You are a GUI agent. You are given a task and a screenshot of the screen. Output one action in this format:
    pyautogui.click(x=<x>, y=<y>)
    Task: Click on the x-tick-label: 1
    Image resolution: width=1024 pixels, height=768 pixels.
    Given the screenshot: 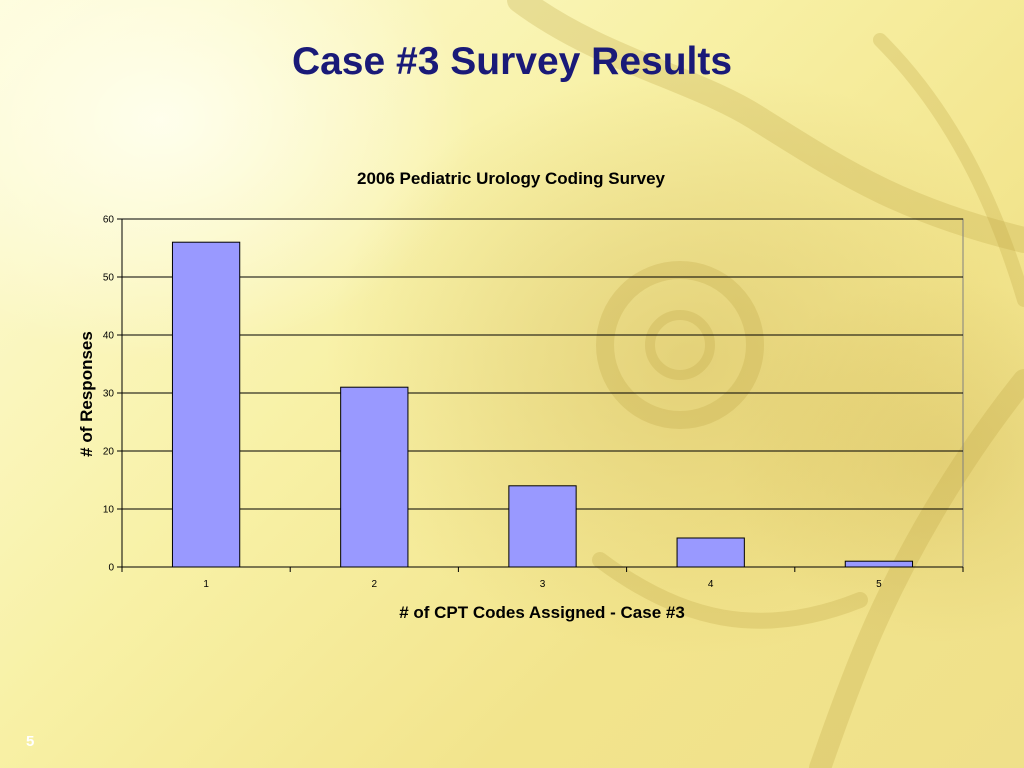 What is the action you would take?
    pyautogui.click(x=206, y=584)
    